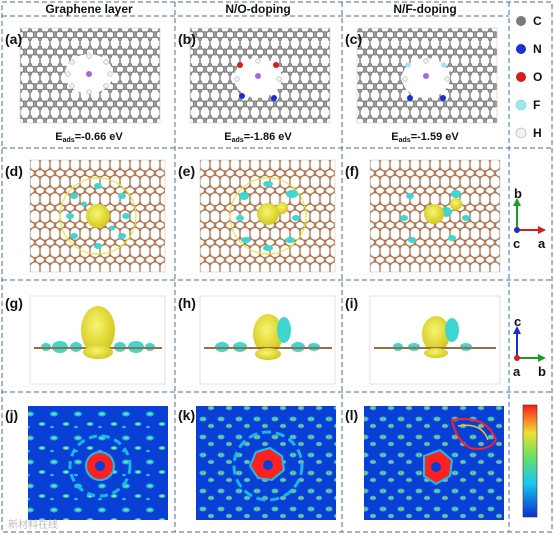 This screenshot has height=534, width=554. Describe the element at coordinates (529, 218) in the screenshot. I see `axis-triad-top: b c a` at that location.